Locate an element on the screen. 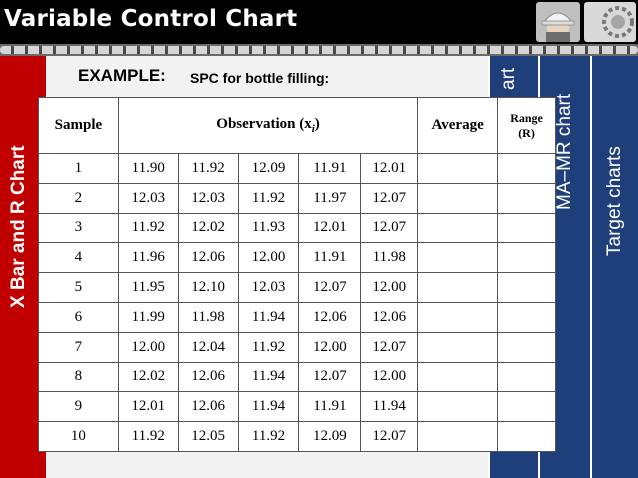  example-subtitle: SPC for bottle filling: is located at coordinates (260, 78).